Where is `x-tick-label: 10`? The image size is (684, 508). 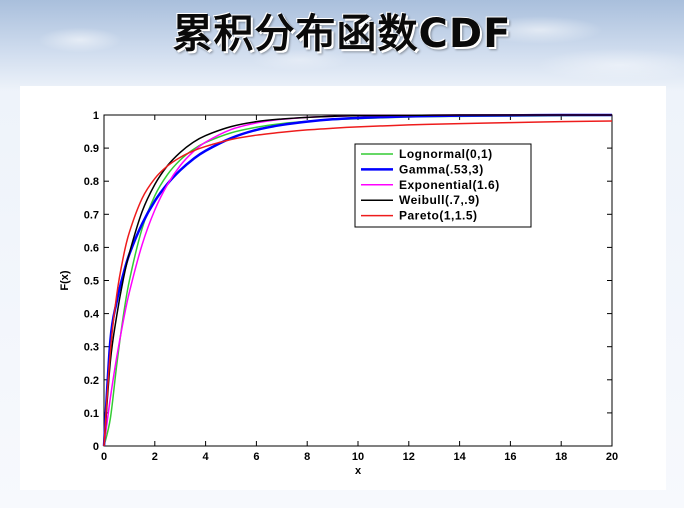
x-tick-label: 10 is located at coordinates (358, 457).